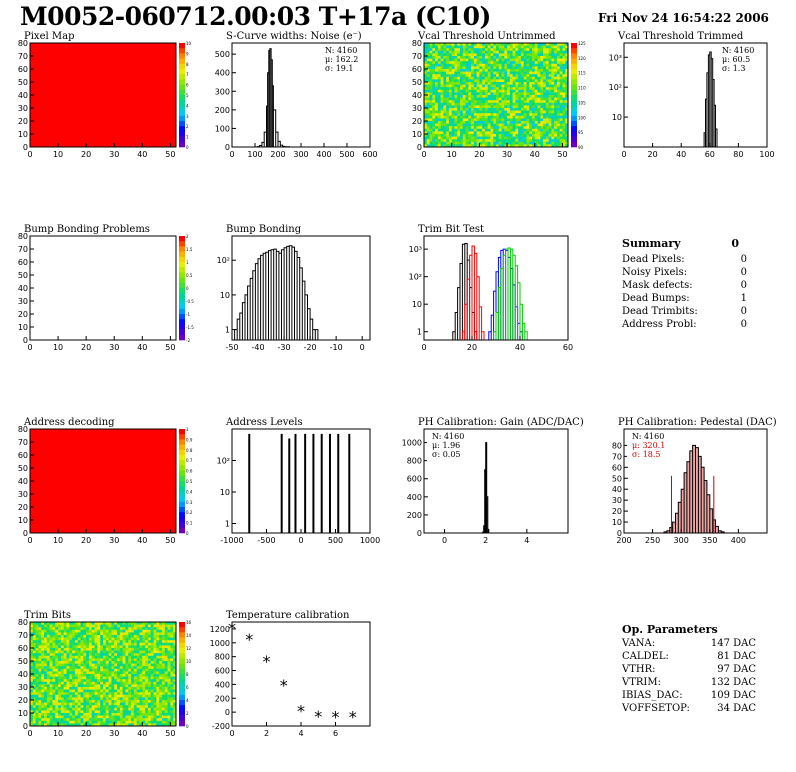 Image resolution: width=796 pixels, height=772 pixels. Describe the element at coordinates (231, 347) in the screenshot. I see `x-tick-label: -50` at that location.